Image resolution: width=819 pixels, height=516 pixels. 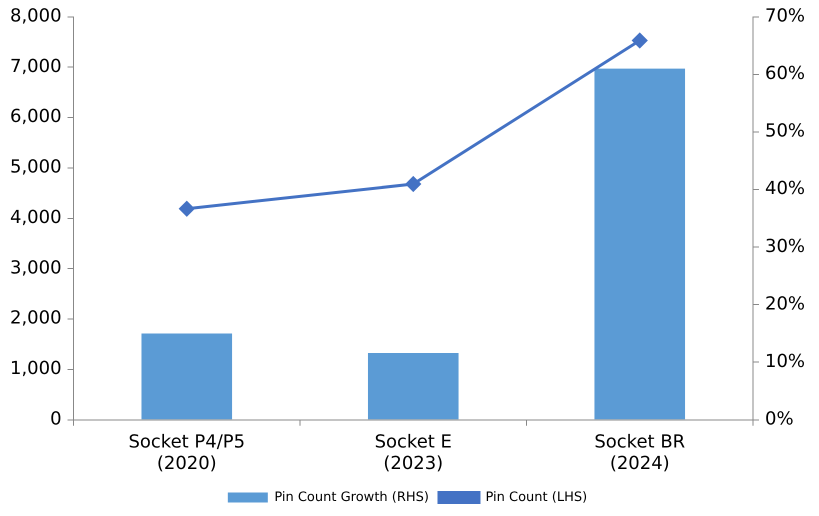 What do you see at coordinates (785, 303) in the screenshot?
I see `y2-tick-label: 20%` at bounding box center [785, 303].